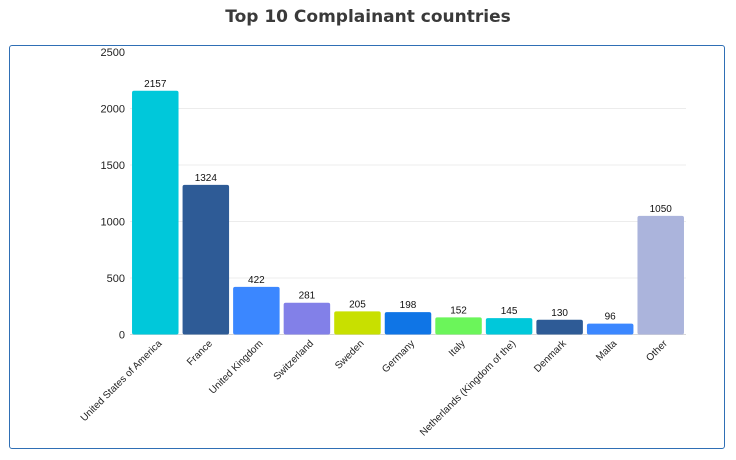 This screenshot has width=736, height=460. Describe the element at coordinates (206, 178) in the screenshot. I see `data-label: 1324` at that location.